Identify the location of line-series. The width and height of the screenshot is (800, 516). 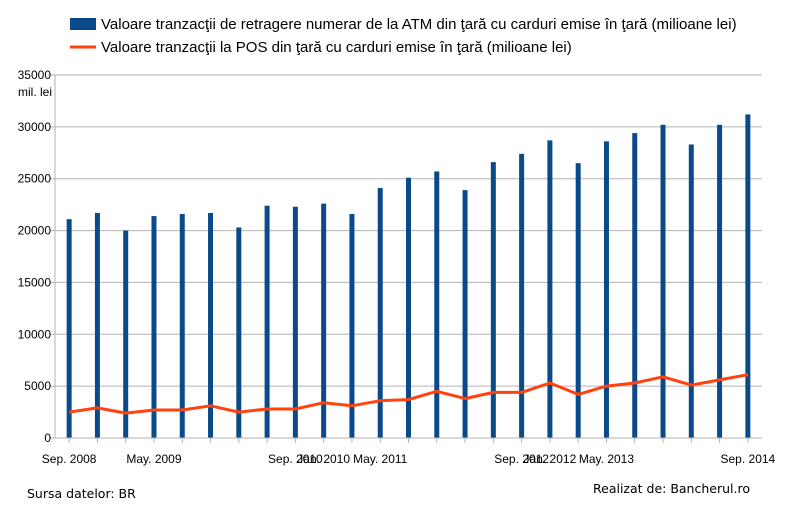
(408, 394).